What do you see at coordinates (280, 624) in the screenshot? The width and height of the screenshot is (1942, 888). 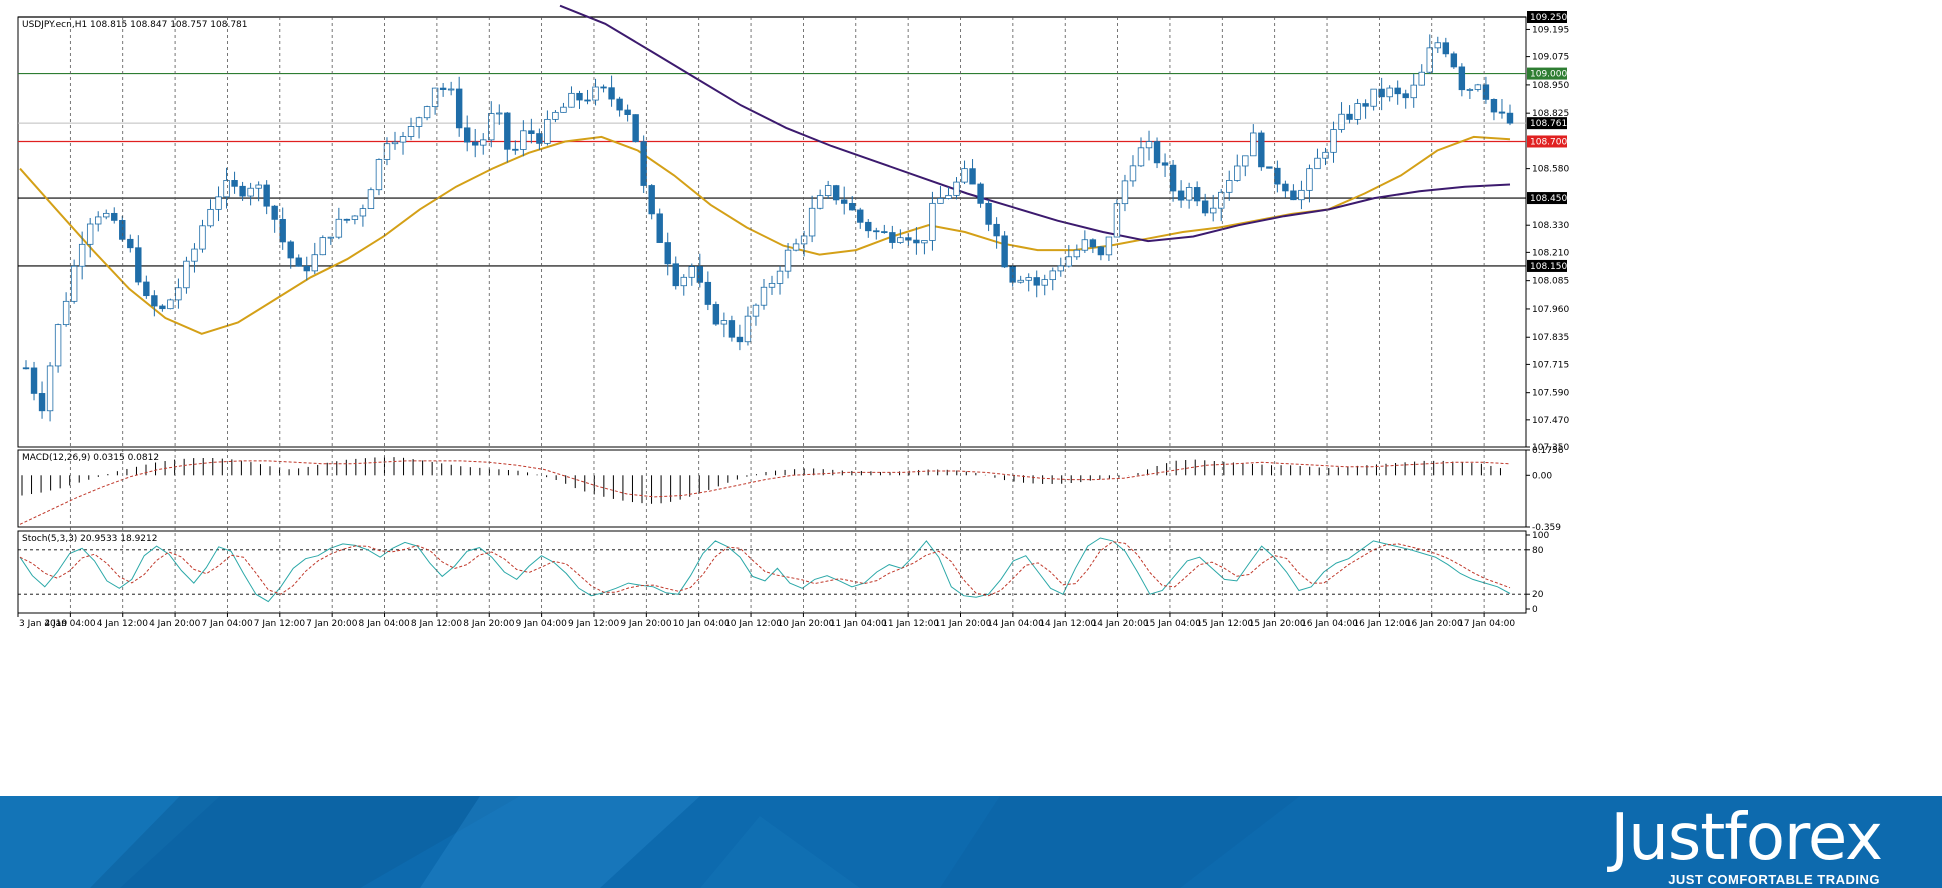 I see `time-tick-label: 7 Jan 12:00` at bounding box center [280, 624].